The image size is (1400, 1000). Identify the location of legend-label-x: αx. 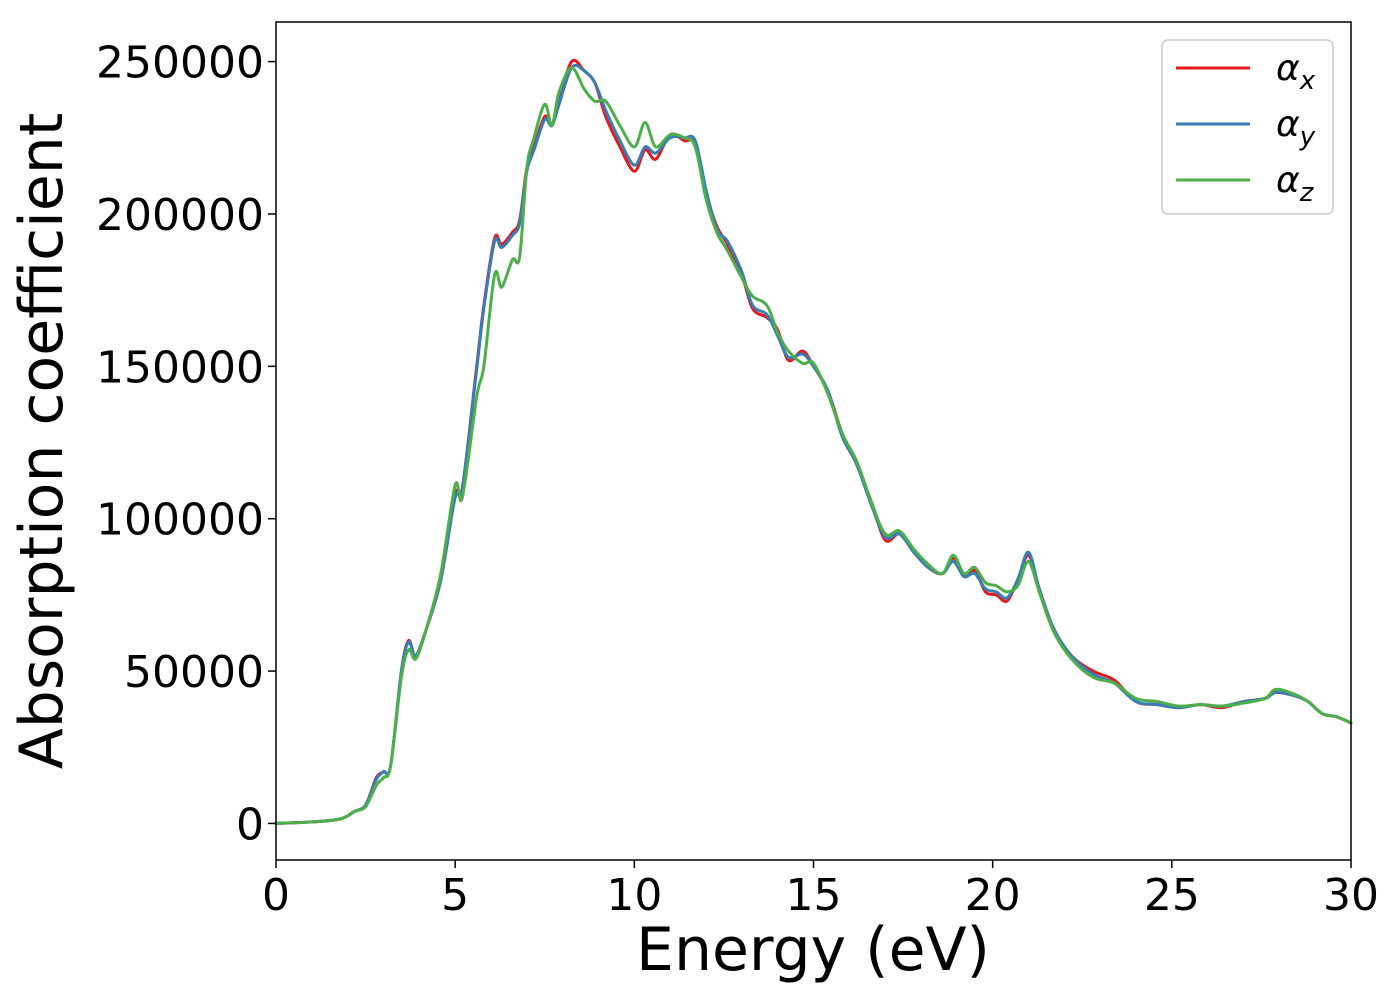
(1296, 72).